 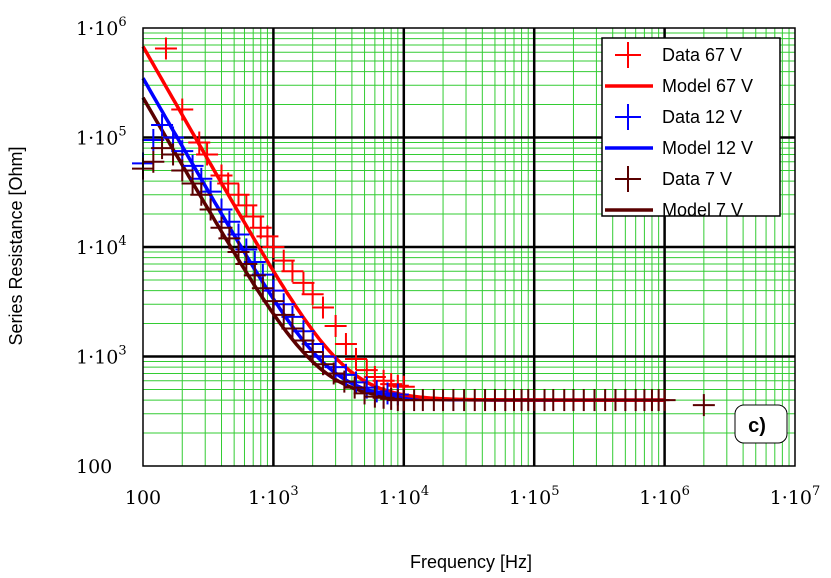 What do you see at coordinates (664, 496) in the screenshot?
I see `x-tick-label: 1·106` at bounding box center [664, 496].